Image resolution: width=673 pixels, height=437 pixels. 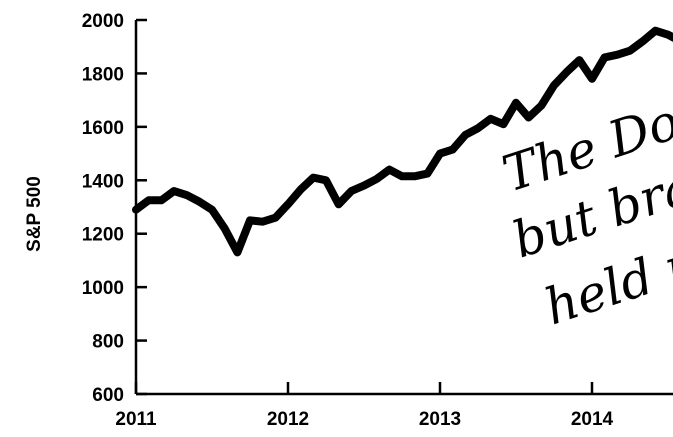 What do you see at coordinates (136, 419) in the screenshot?
I see `x-tick-label: 2011` at bounding box center [136, 419].